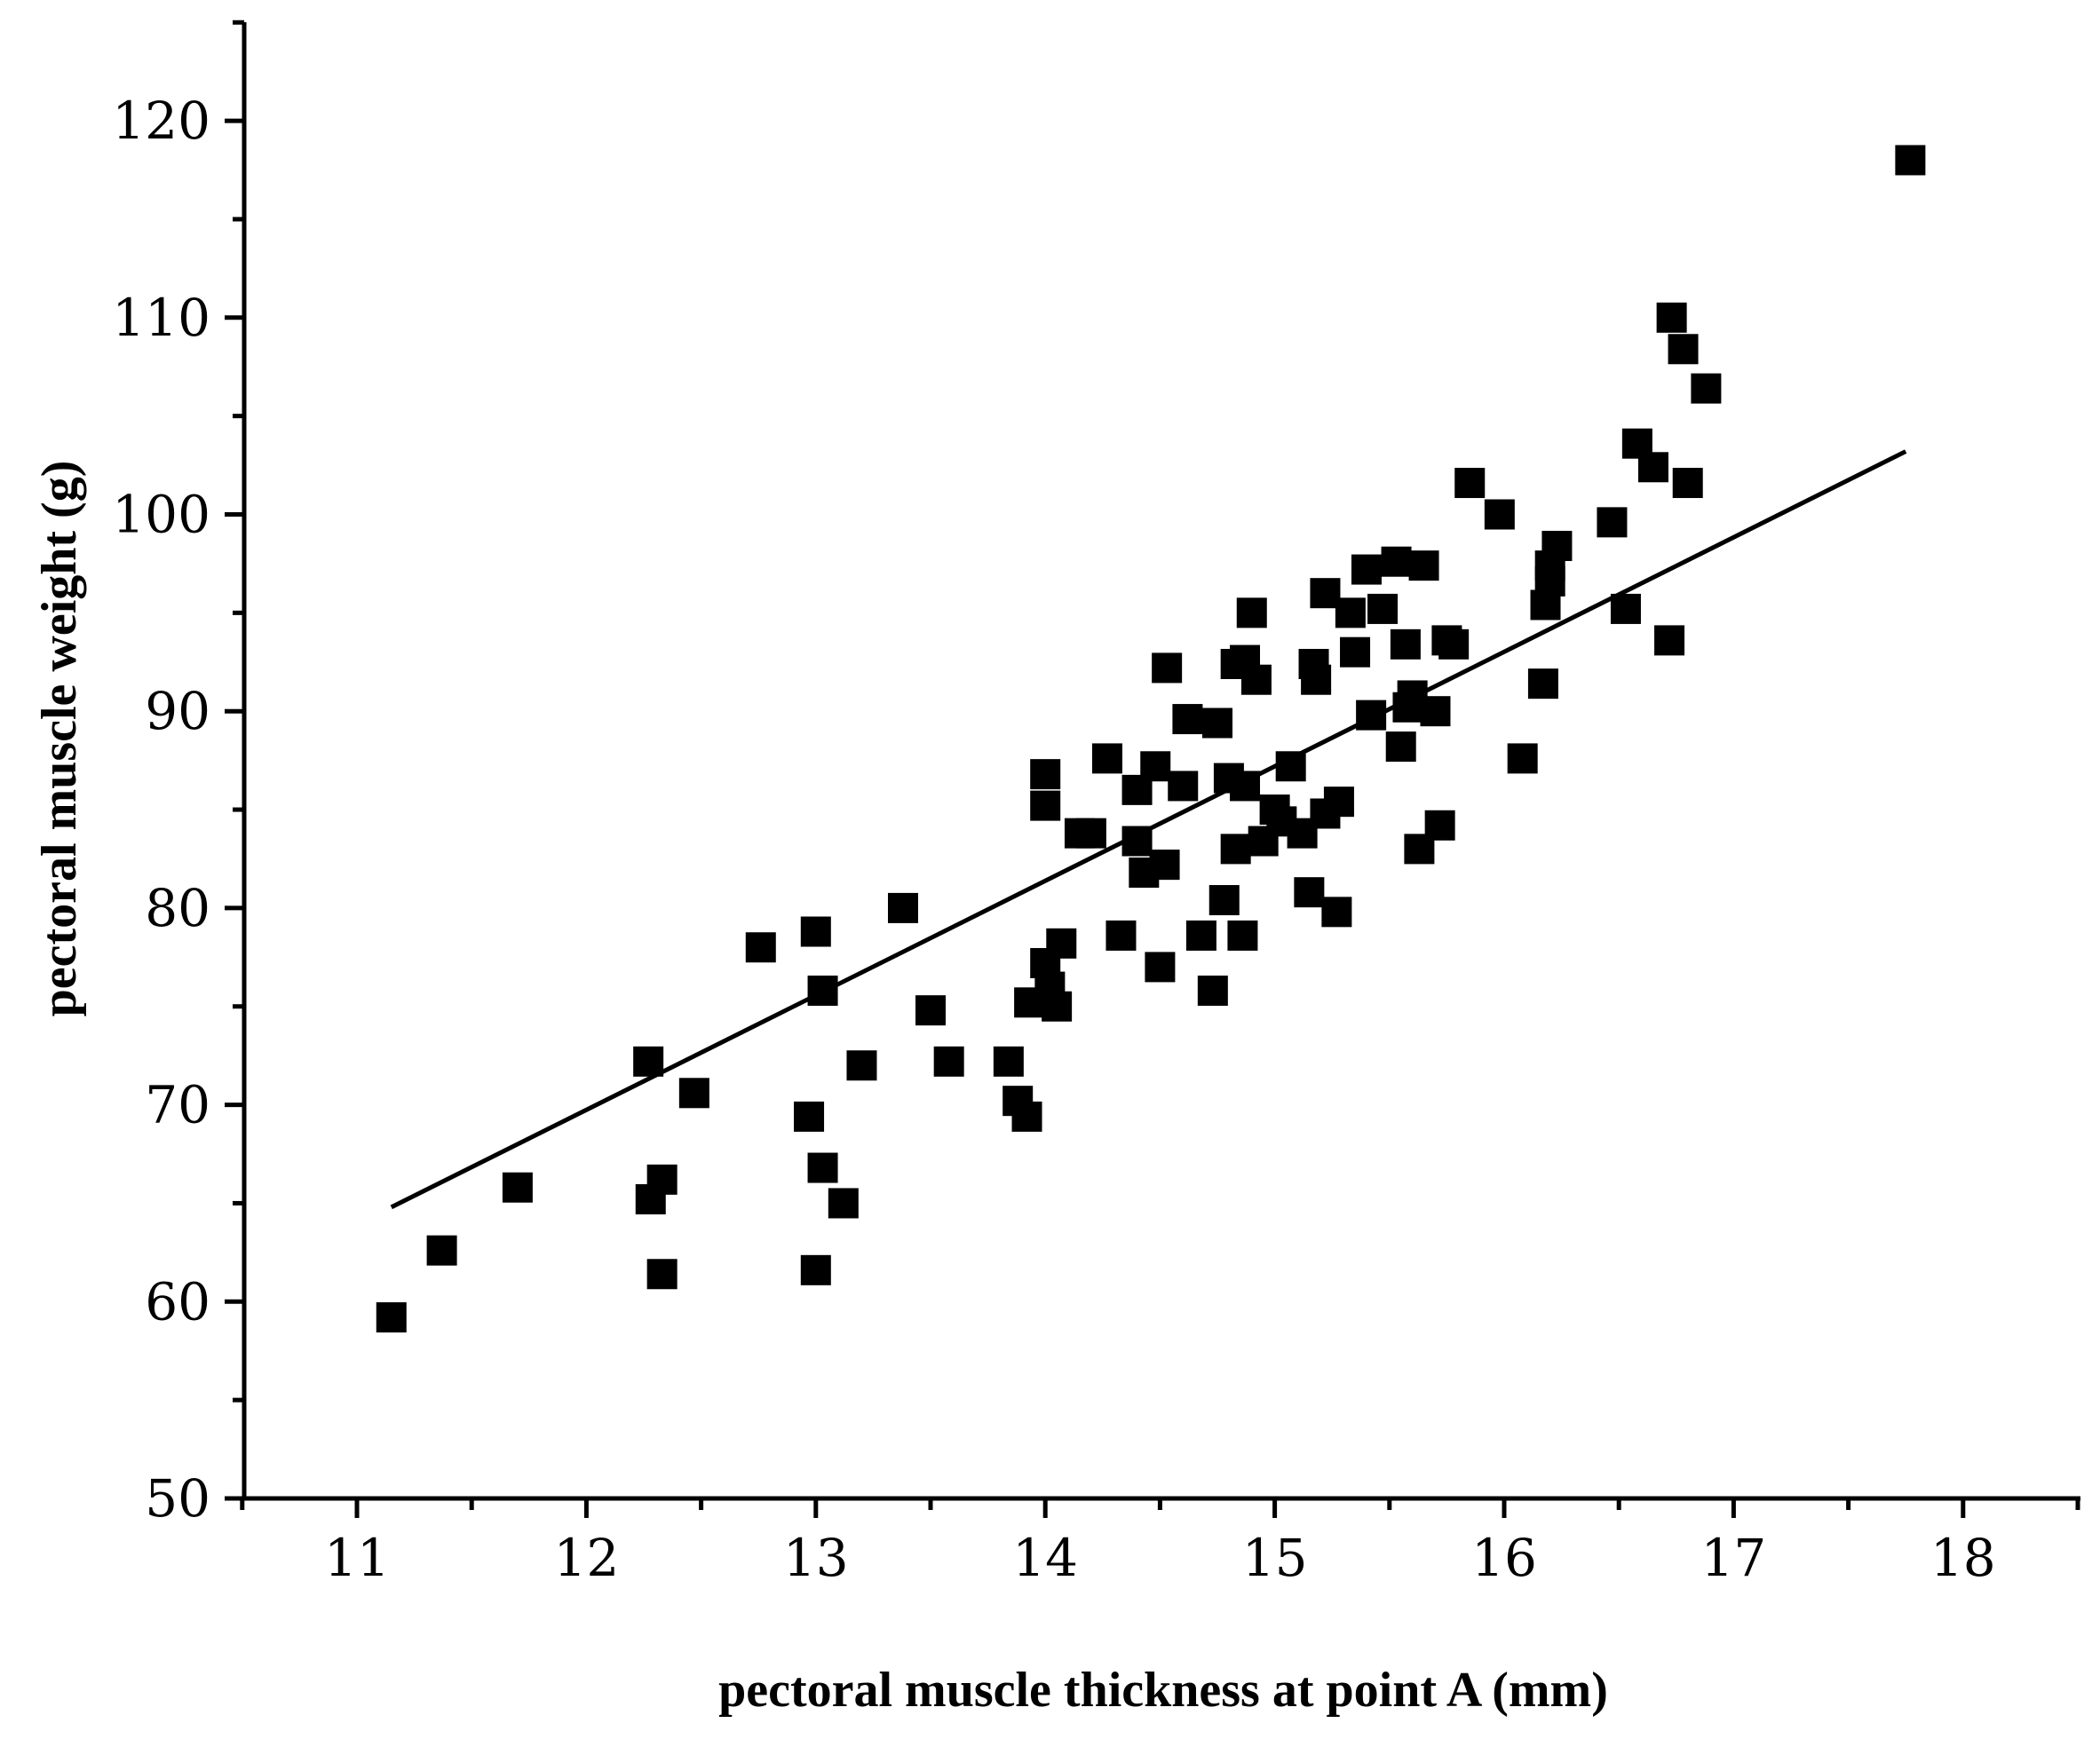  What do you see at coordinates (161, 318) in the screenshot?
I see `y-tick-label: 110` at bounding box center [161, 318].